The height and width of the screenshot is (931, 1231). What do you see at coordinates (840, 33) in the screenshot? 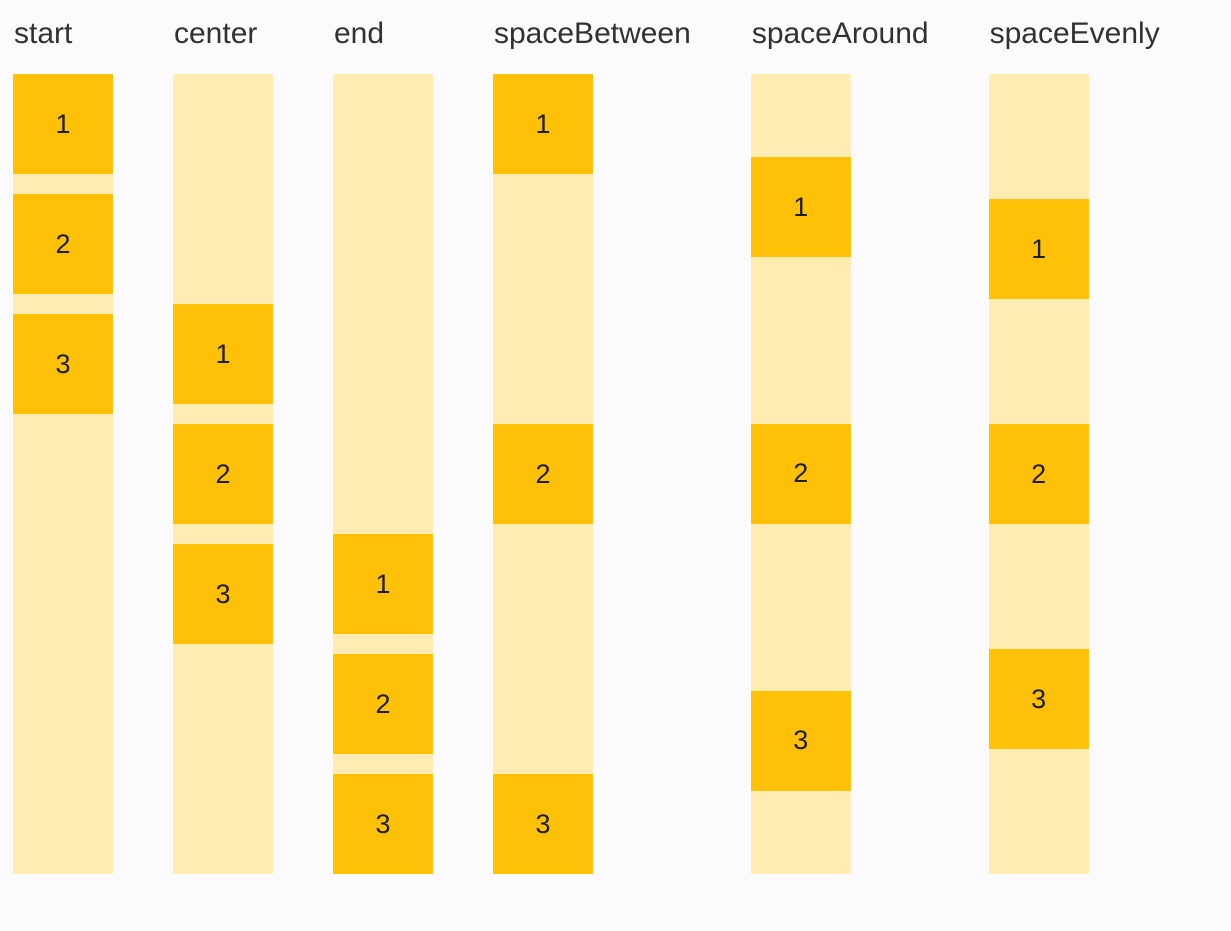
I see `column-label-space-around: spaceAround` at bounding box center [840, 33].